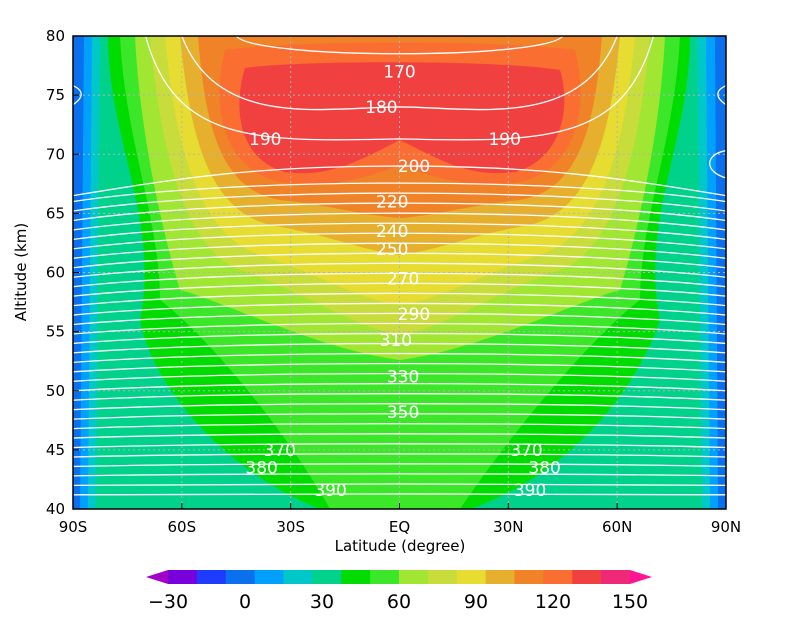 This screenshot has height=618, width=800. I want to click on y-tick-label: 80, so click(55, 36).